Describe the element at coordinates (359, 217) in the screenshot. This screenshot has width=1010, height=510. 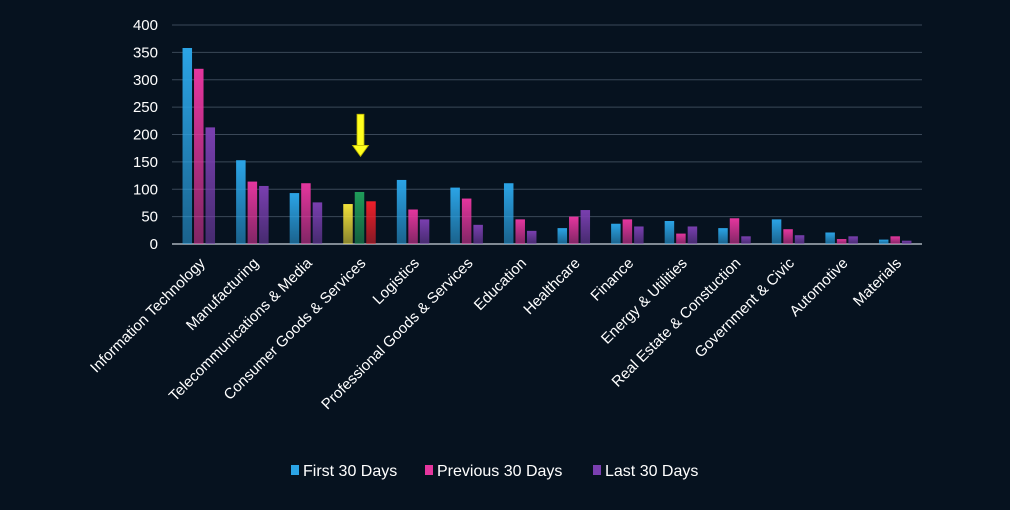
I see `bar-previous-30-days-consumer-goods-and-services` at that location.